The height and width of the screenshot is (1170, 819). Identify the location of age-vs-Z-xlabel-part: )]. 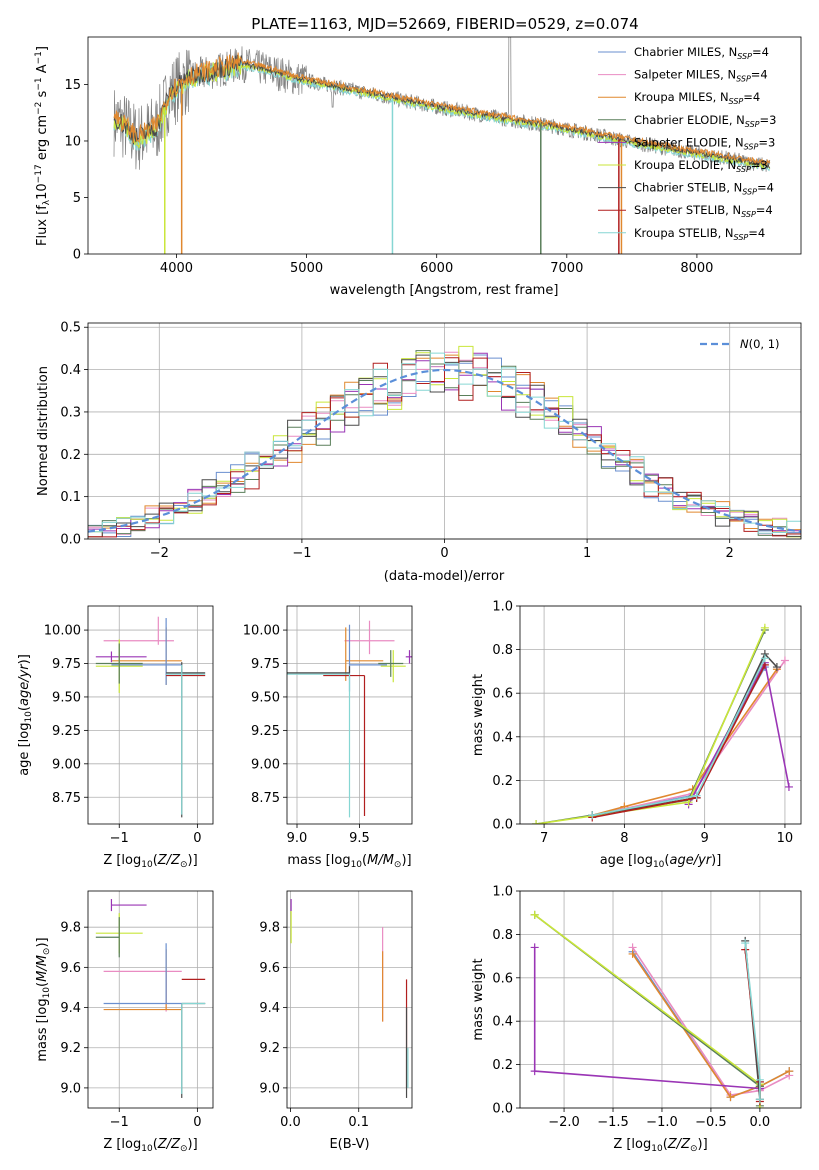
(193, 860).